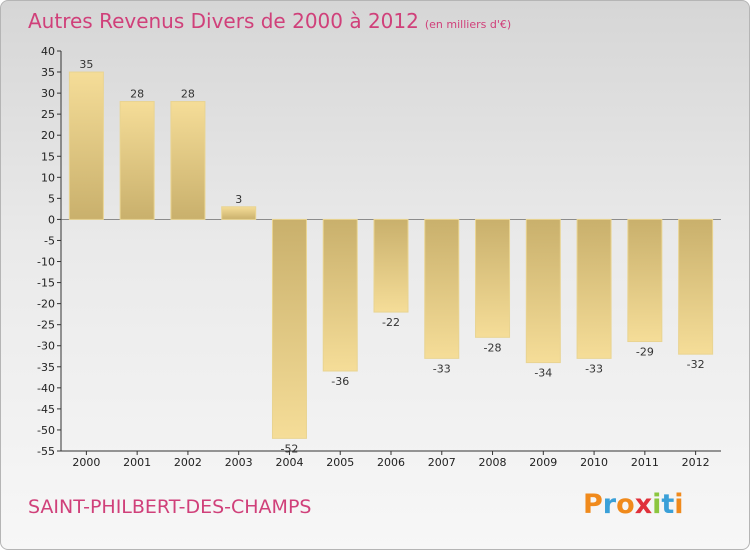 This screenshot has width=750, height=550. What do you see at coordinates (48, 114) in the screenshot?
I see `y-tick-label: 25` at bounding box center [48, 114].